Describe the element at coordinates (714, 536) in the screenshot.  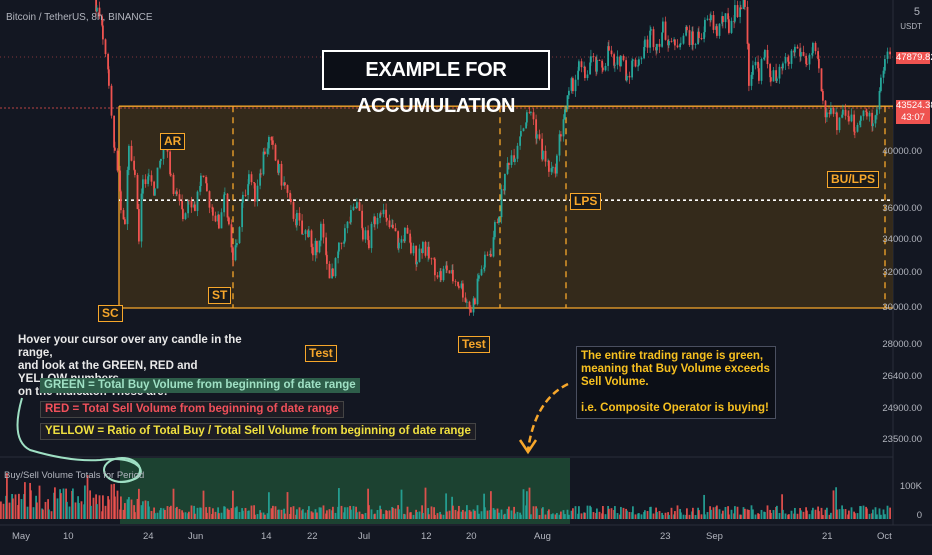
I see `date-tick-11: Sep` at that location.